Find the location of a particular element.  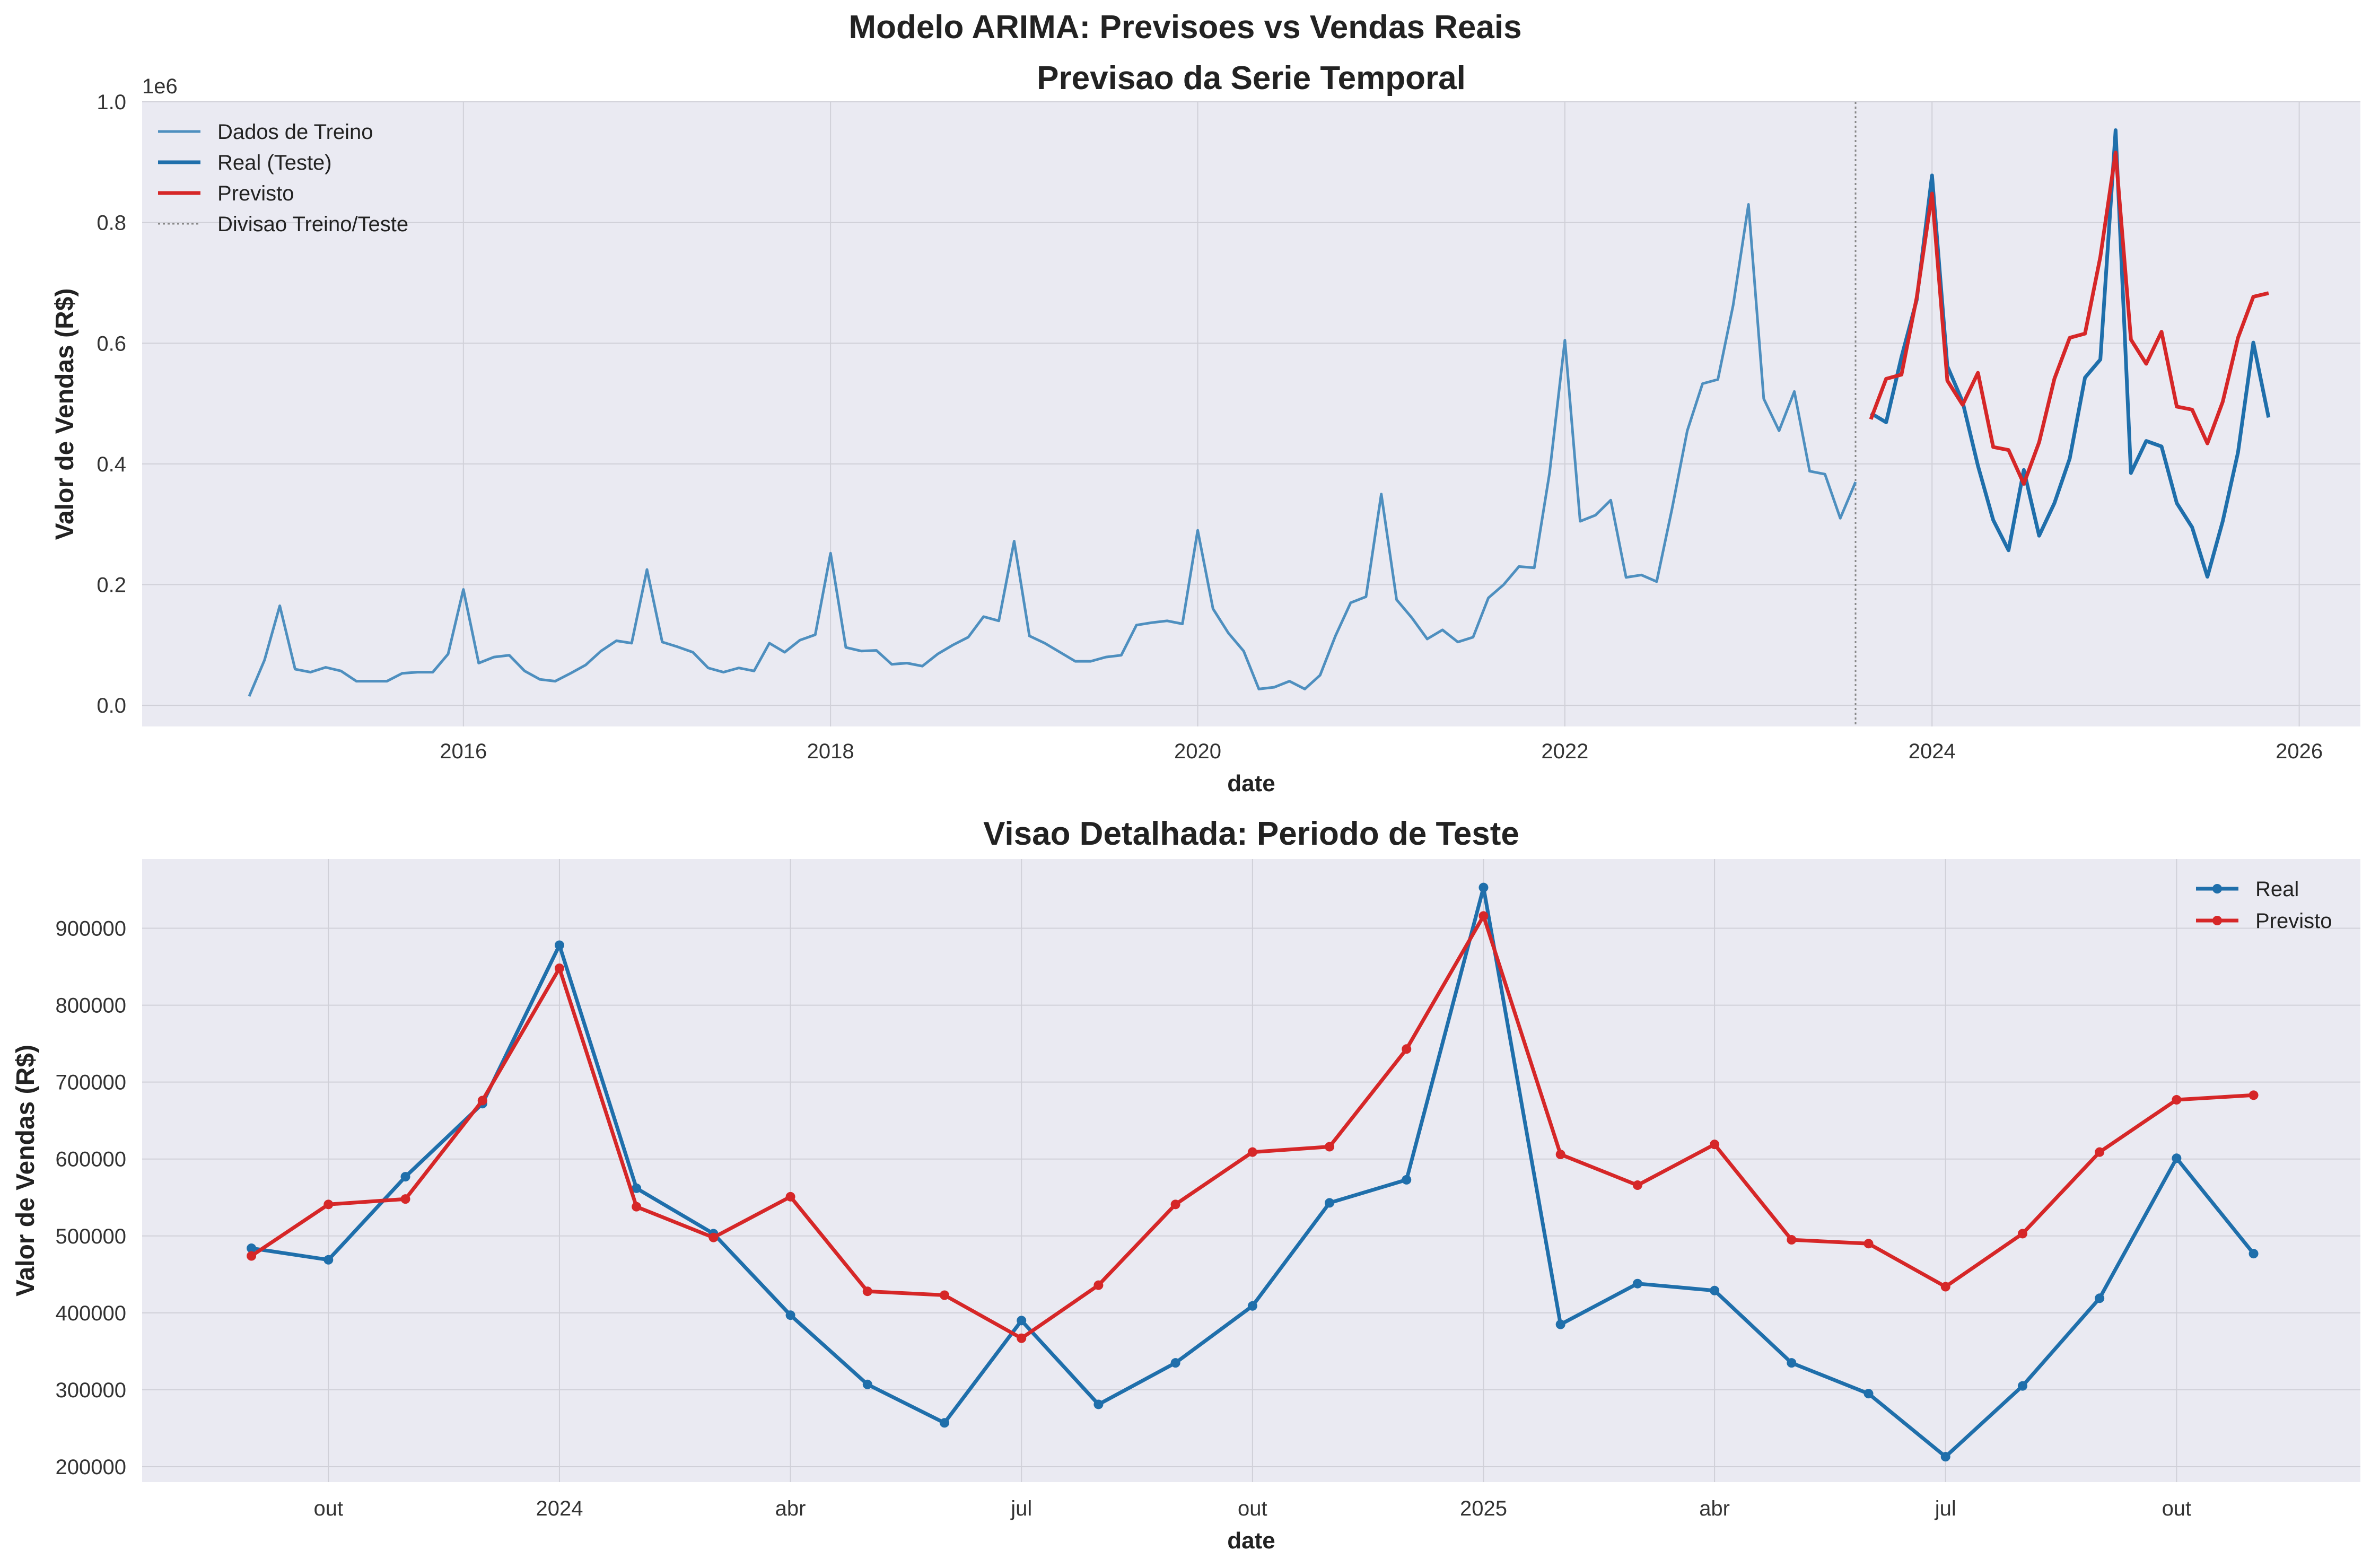

x-tick-label: 2022 is located at coordinates (1564, 751).